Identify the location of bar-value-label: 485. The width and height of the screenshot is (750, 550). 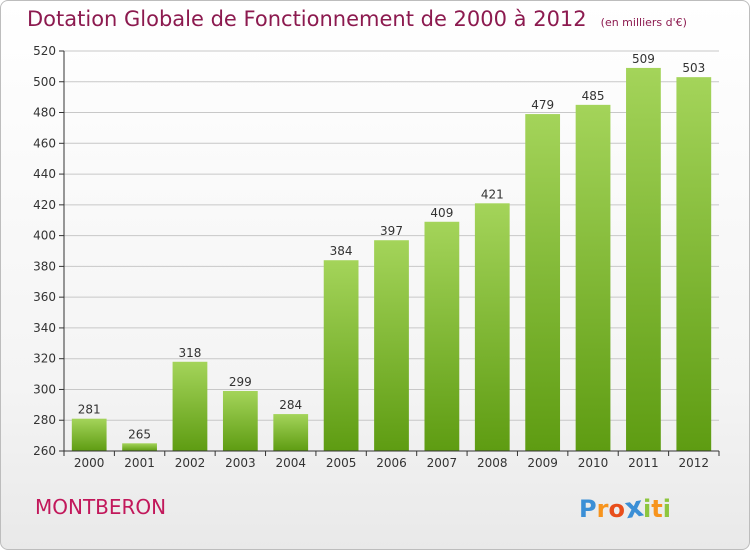
(593, 96).